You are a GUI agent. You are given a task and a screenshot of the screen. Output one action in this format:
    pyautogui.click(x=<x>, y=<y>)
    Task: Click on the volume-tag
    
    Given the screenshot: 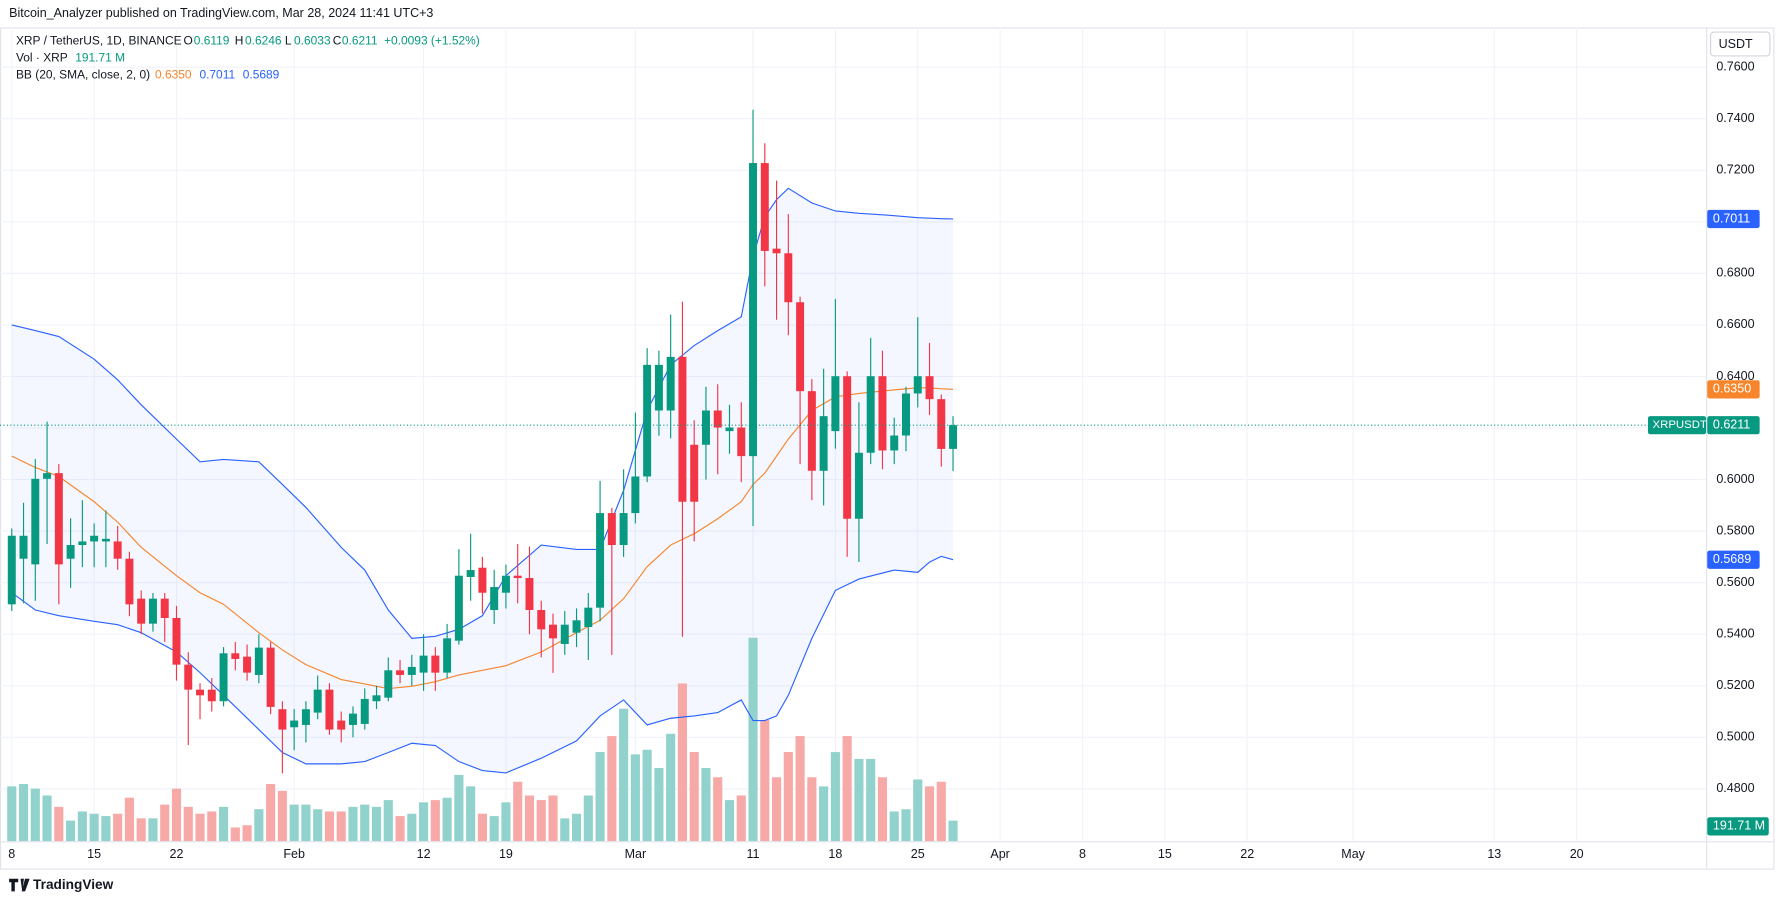 What is the action you would take?
    pyautogui.click(x=1738, y=826)
    